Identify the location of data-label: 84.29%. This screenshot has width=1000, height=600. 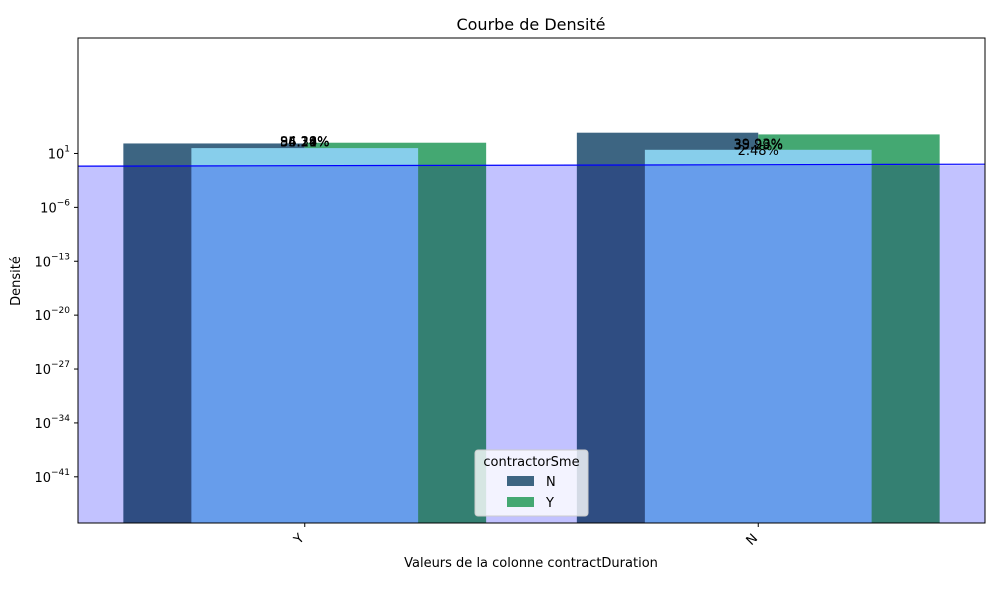
(305, 142).